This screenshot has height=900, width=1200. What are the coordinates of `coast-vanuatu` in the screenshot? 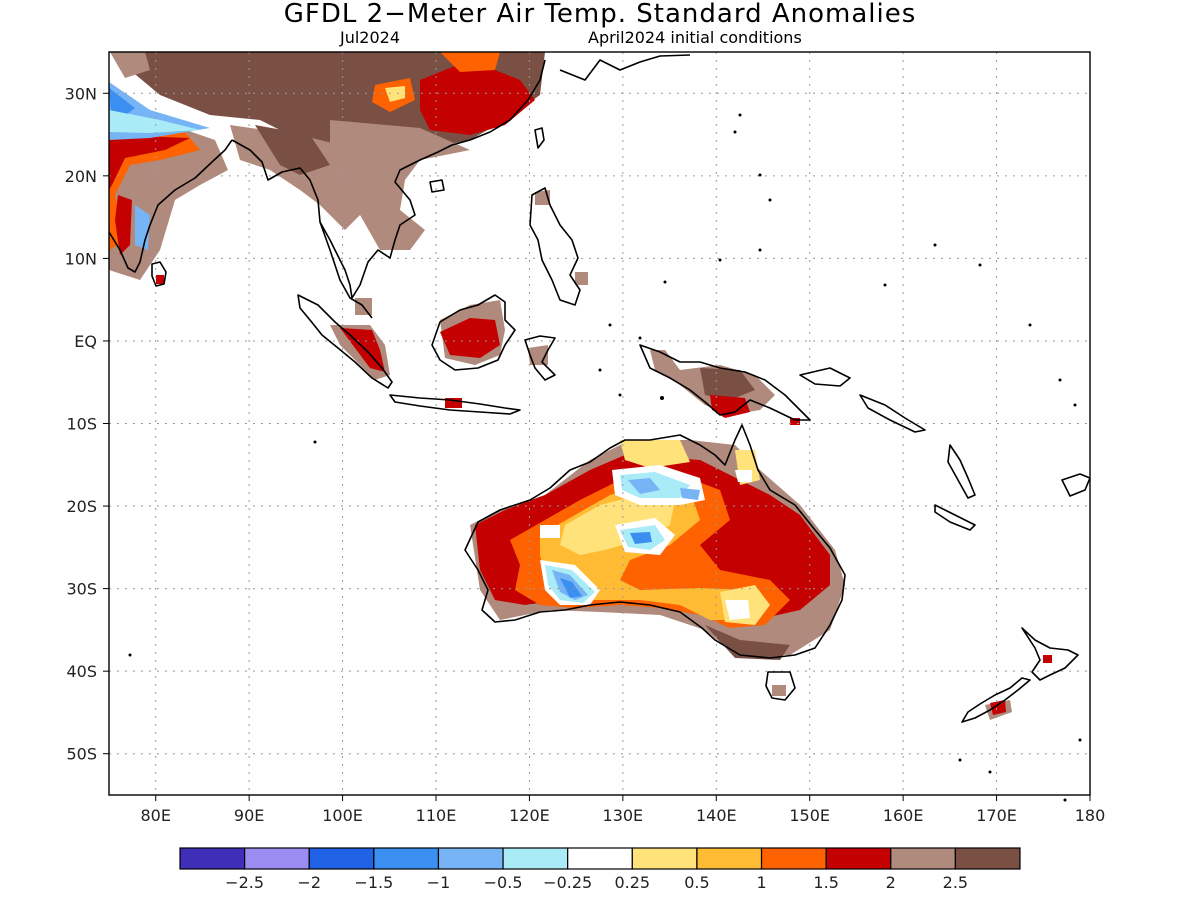 It's located at (961, 471).